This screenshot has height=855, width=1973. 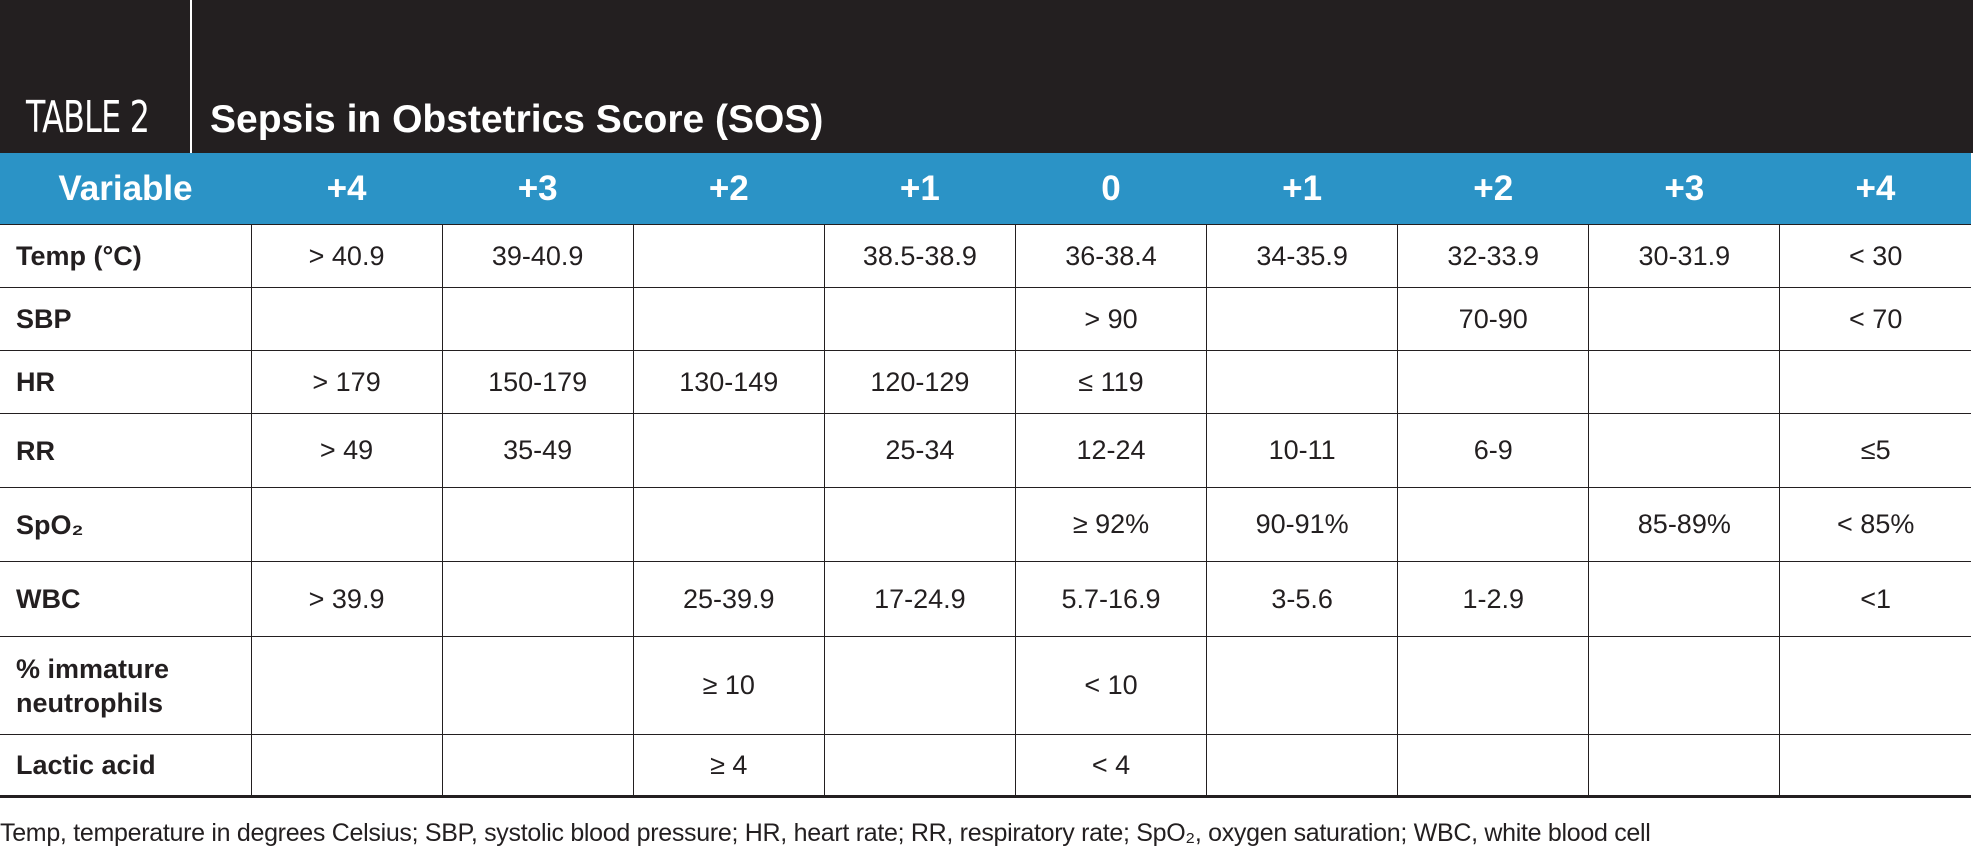 What do you see at coordinates (537, 256) in the screenshot?
I see `cell: 39-40.9` at bounding box center [537, 256].